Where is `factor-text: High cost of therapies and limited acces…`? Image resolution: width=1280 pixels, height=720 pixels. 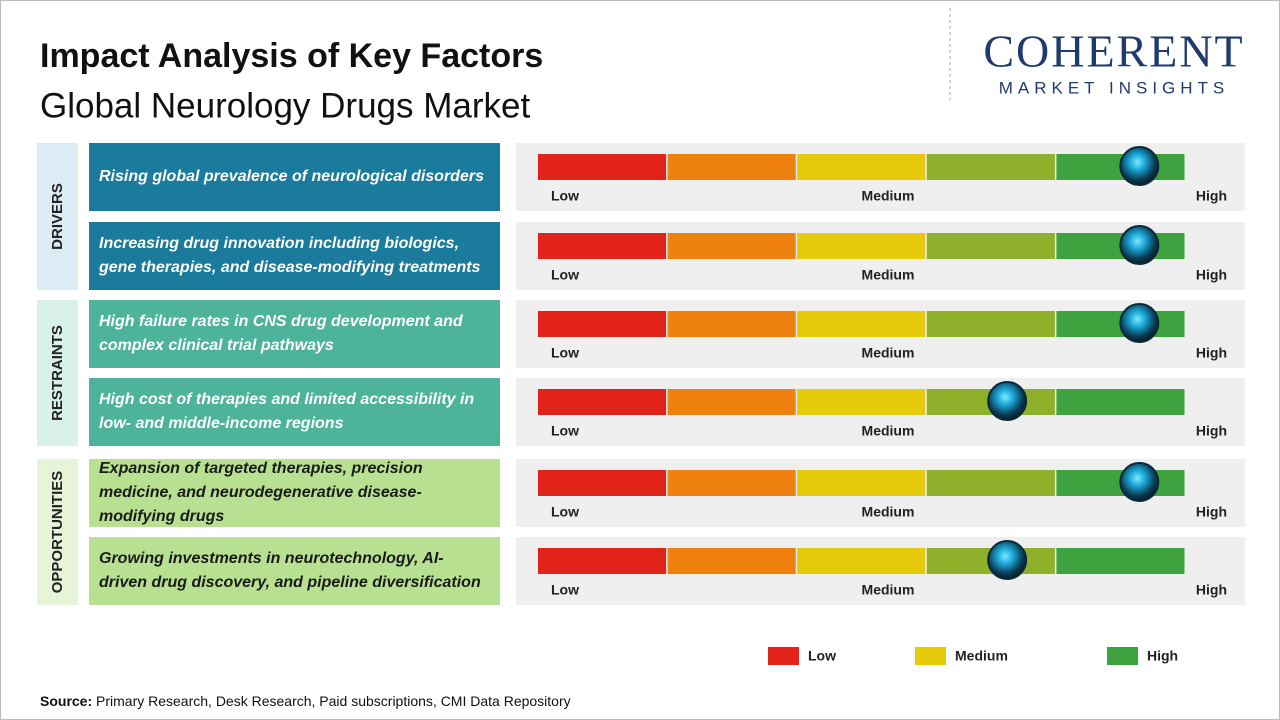 factor-text: High cost of therapies and limited acces… is located at coordinates (294, 412).